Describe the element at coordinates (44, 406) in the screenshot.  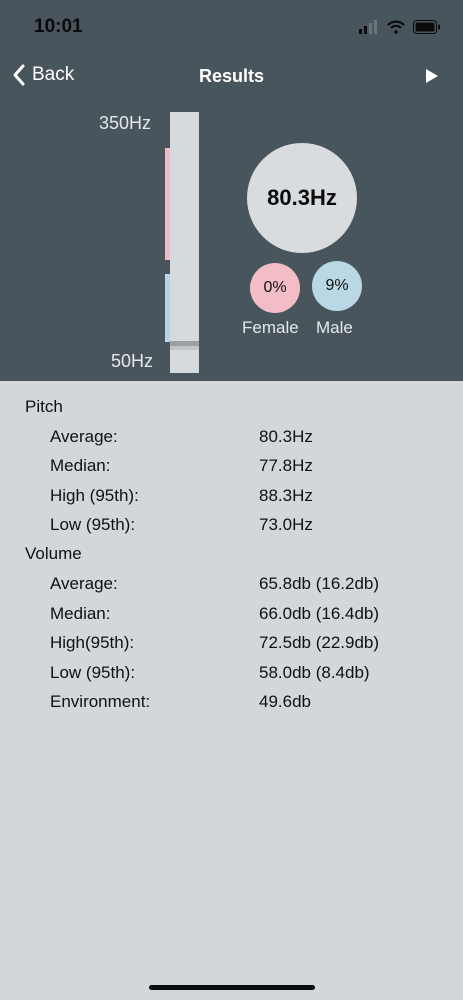
I see `pitch-section-title: Pitch` at that location.